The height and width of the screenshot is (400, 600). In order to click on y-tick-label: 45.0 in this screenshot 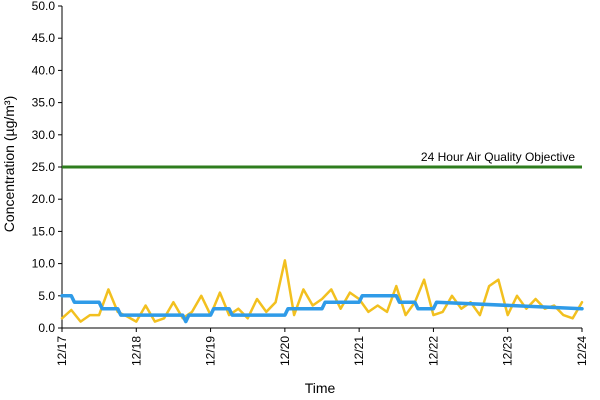, I will do `click(44, 38)`.